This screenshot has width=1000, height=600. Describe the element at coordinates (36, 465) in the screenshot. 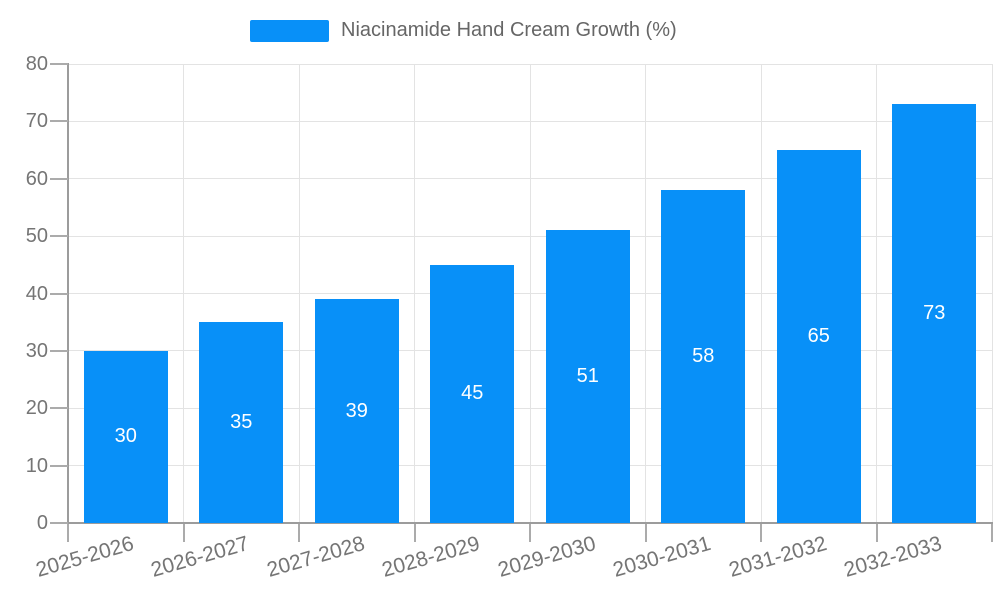

I see `y-axis-tick-label: 10` at that location.